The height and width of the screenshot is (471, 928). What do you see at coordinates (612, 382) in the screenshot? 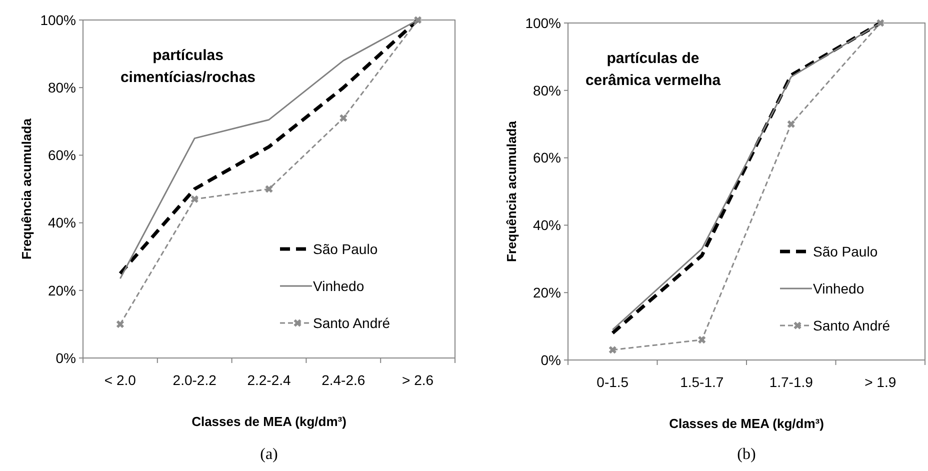
I see `x-tick-label: 0-1.5` at bounding box center [612, 382].